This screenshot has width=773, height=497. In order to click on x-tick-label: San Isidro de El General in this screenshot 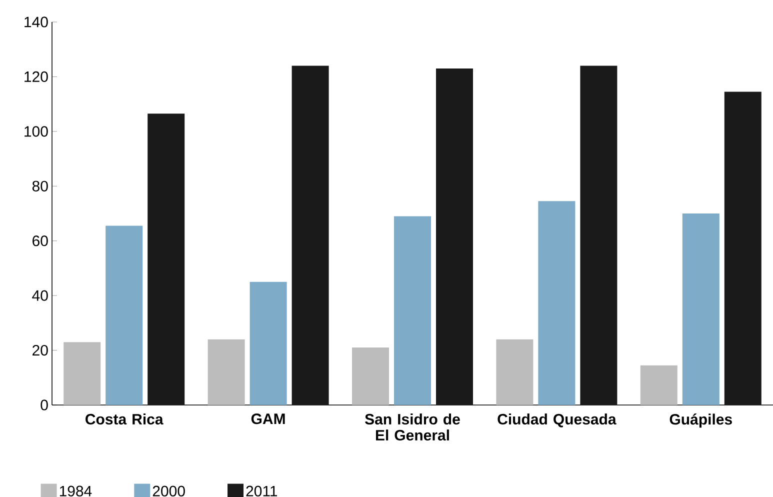, I will do `click(412, 427)`.